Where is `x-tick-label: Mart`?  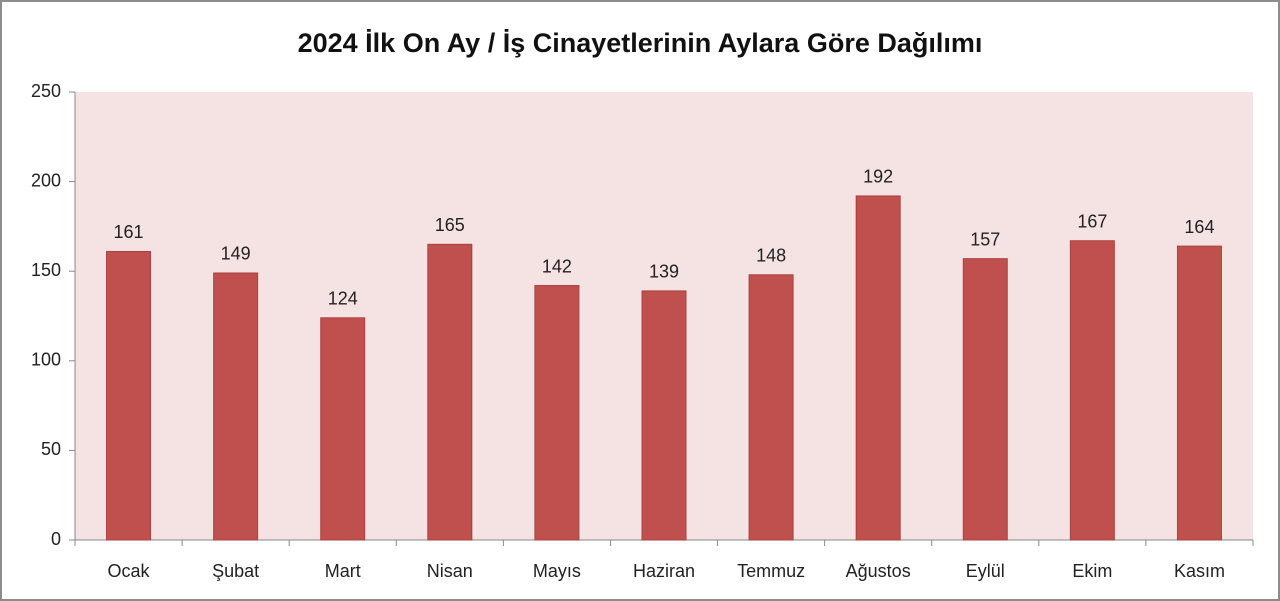 x-tick-label: Mart is located at coordinates (343, 571).